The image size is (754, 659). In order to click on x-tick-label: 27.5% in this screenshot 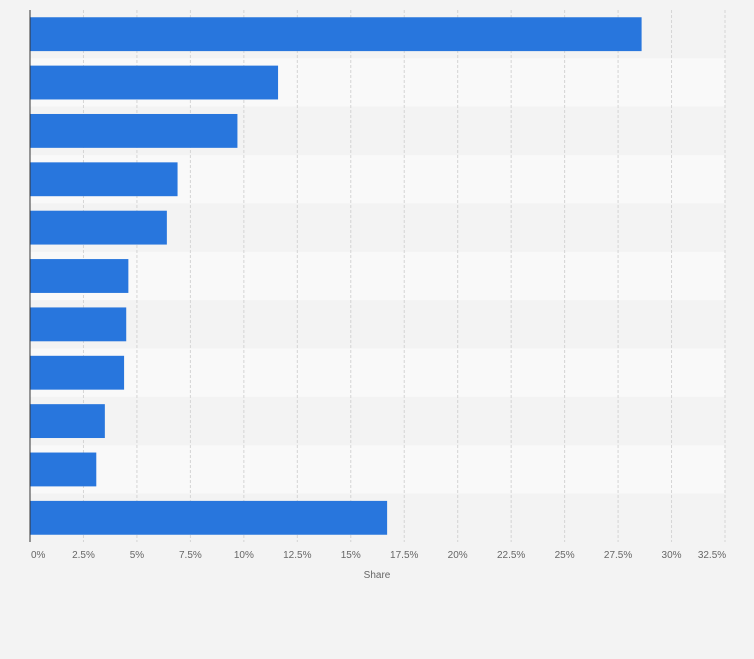, I will do `click(618, 555)`.